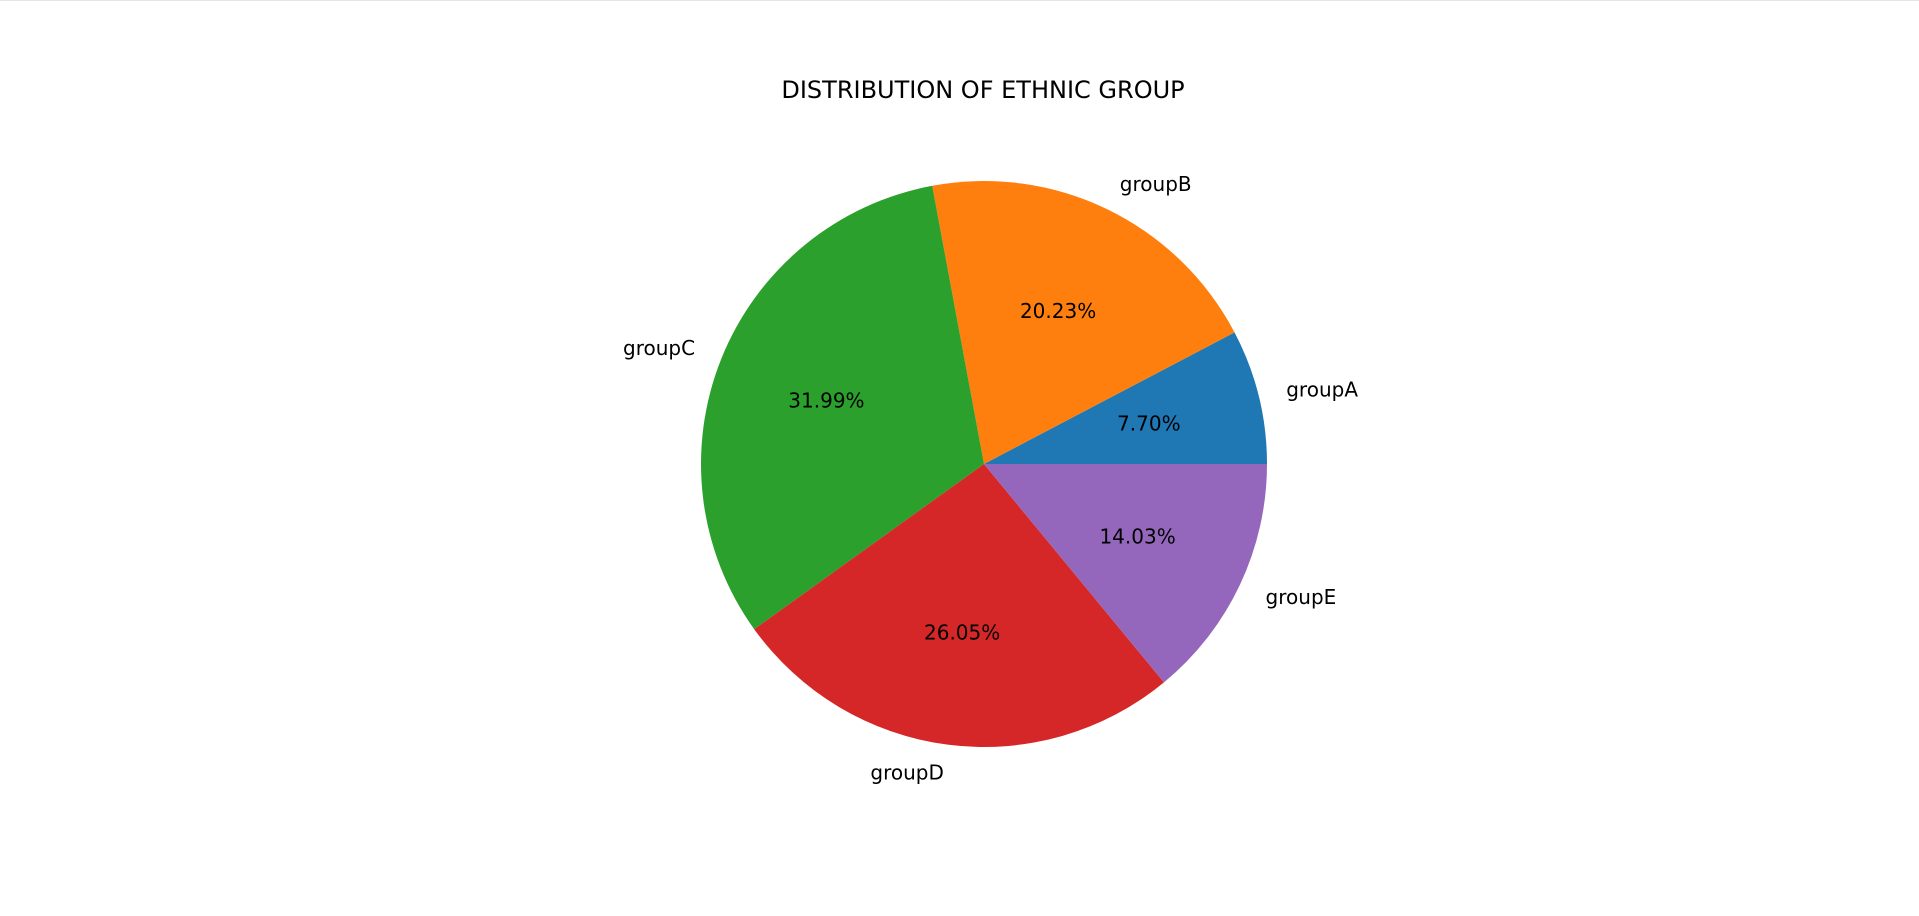 This screenshot has width=1919, height=916. What do you see at coordinates (1156, 184) in the screenshot?
I see `slice-label-groupB: groupB` at bounding box center [1156, 184].